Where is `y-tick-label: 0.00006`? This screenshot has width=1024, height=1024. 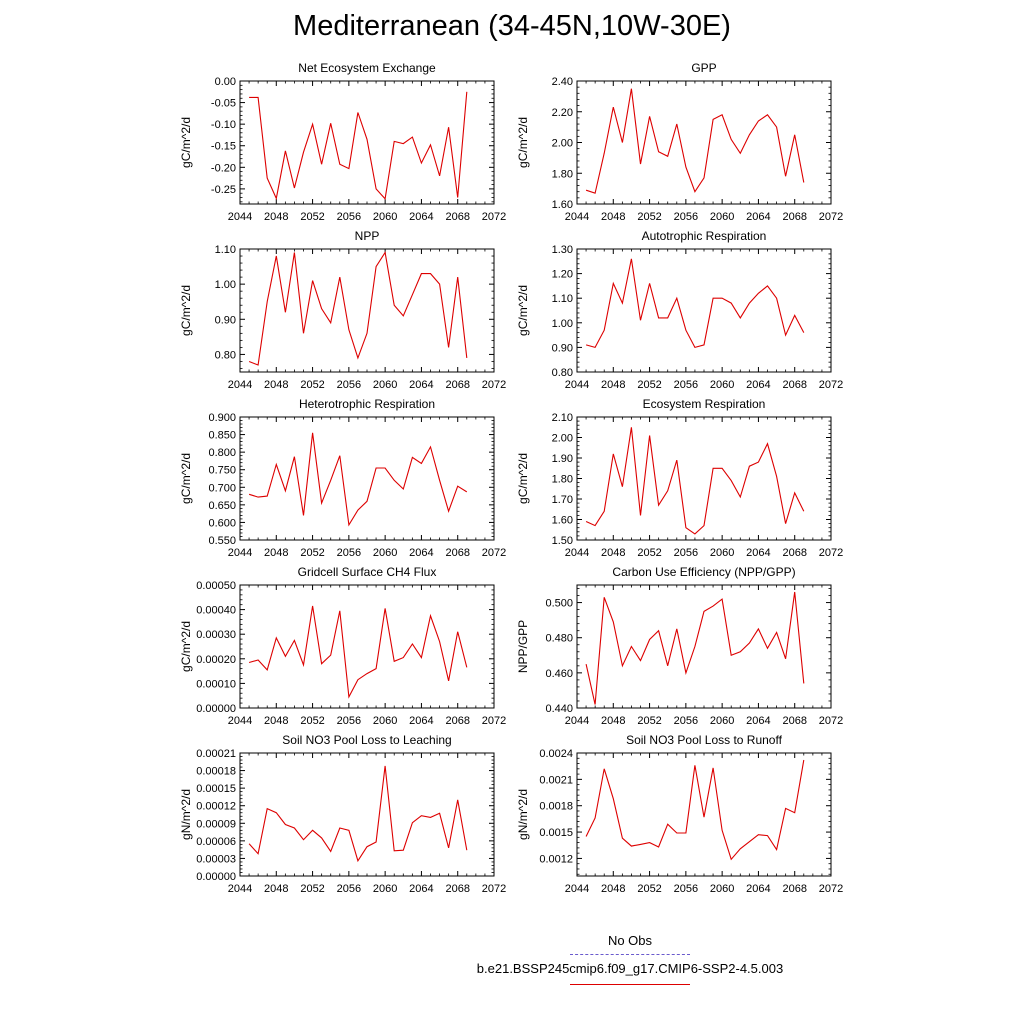
y-tick-label: 0.00006 is located at coordinates (216, 842).